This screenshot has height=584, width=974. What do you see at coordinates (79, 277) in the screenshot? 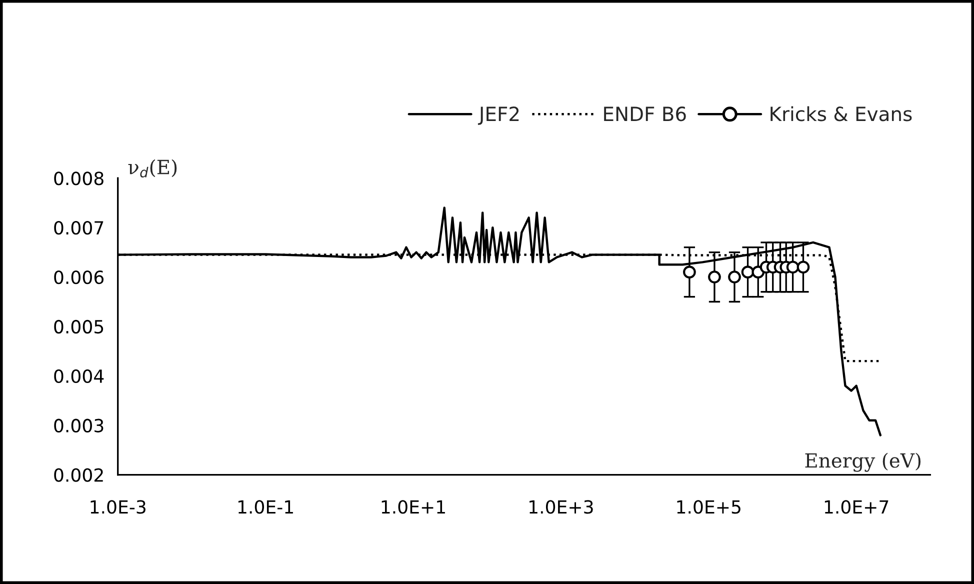
I see `y-tick-label: 0.006` at bounding box center [79, 277].